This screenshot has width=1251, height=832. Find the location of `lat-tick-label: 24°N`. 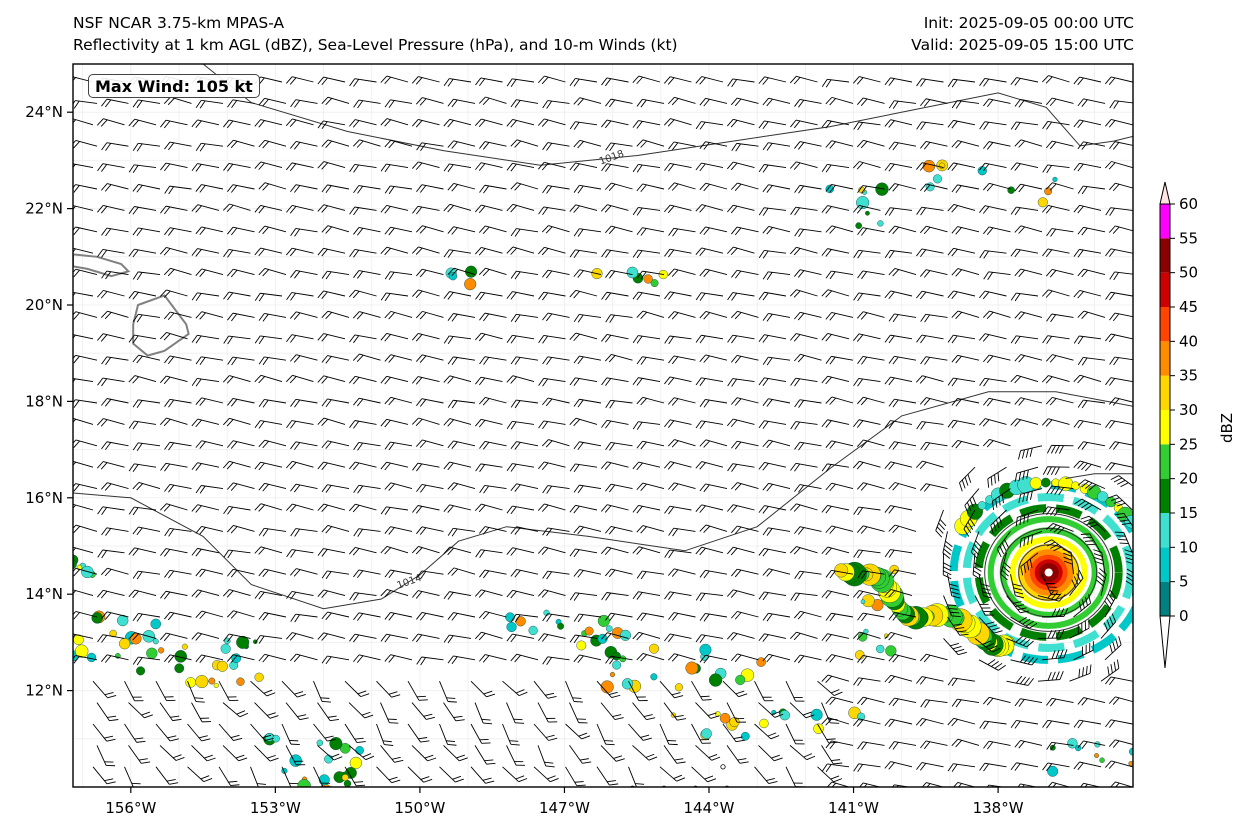

lat-tick-label: 24°N is located at coordinates (44, 112).